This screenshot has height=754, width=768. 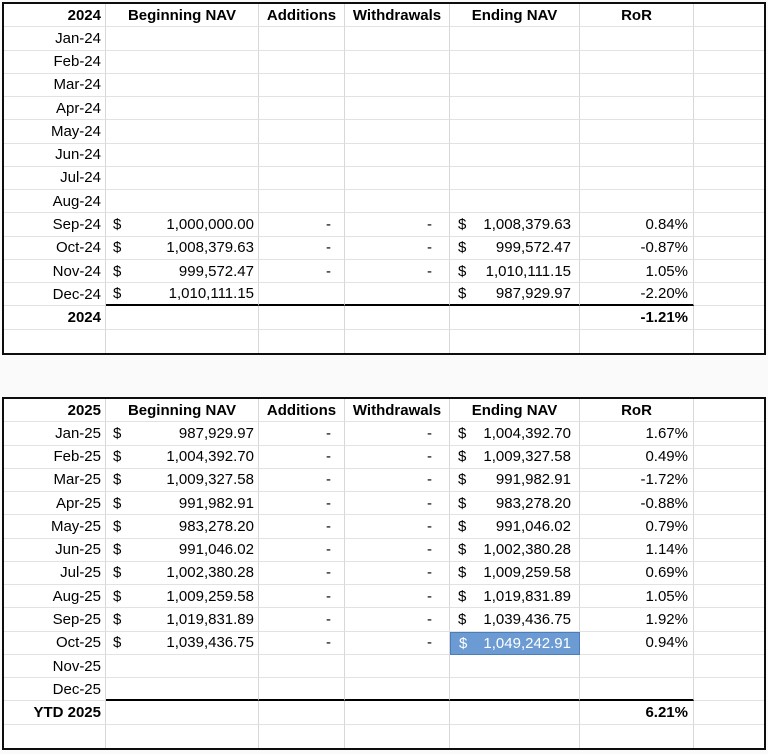 What do you see at coordinates (55, 62) in the screenshot?
I see `month-cell: Feb-24` at bounding box center [55, 62].